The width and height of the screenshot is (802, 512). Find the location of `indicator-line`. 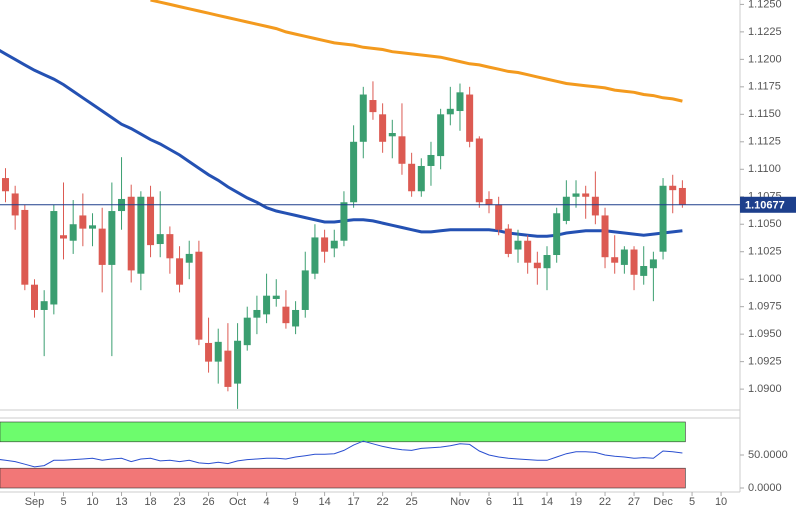

indicator-line is located at coordinates (341, 454).